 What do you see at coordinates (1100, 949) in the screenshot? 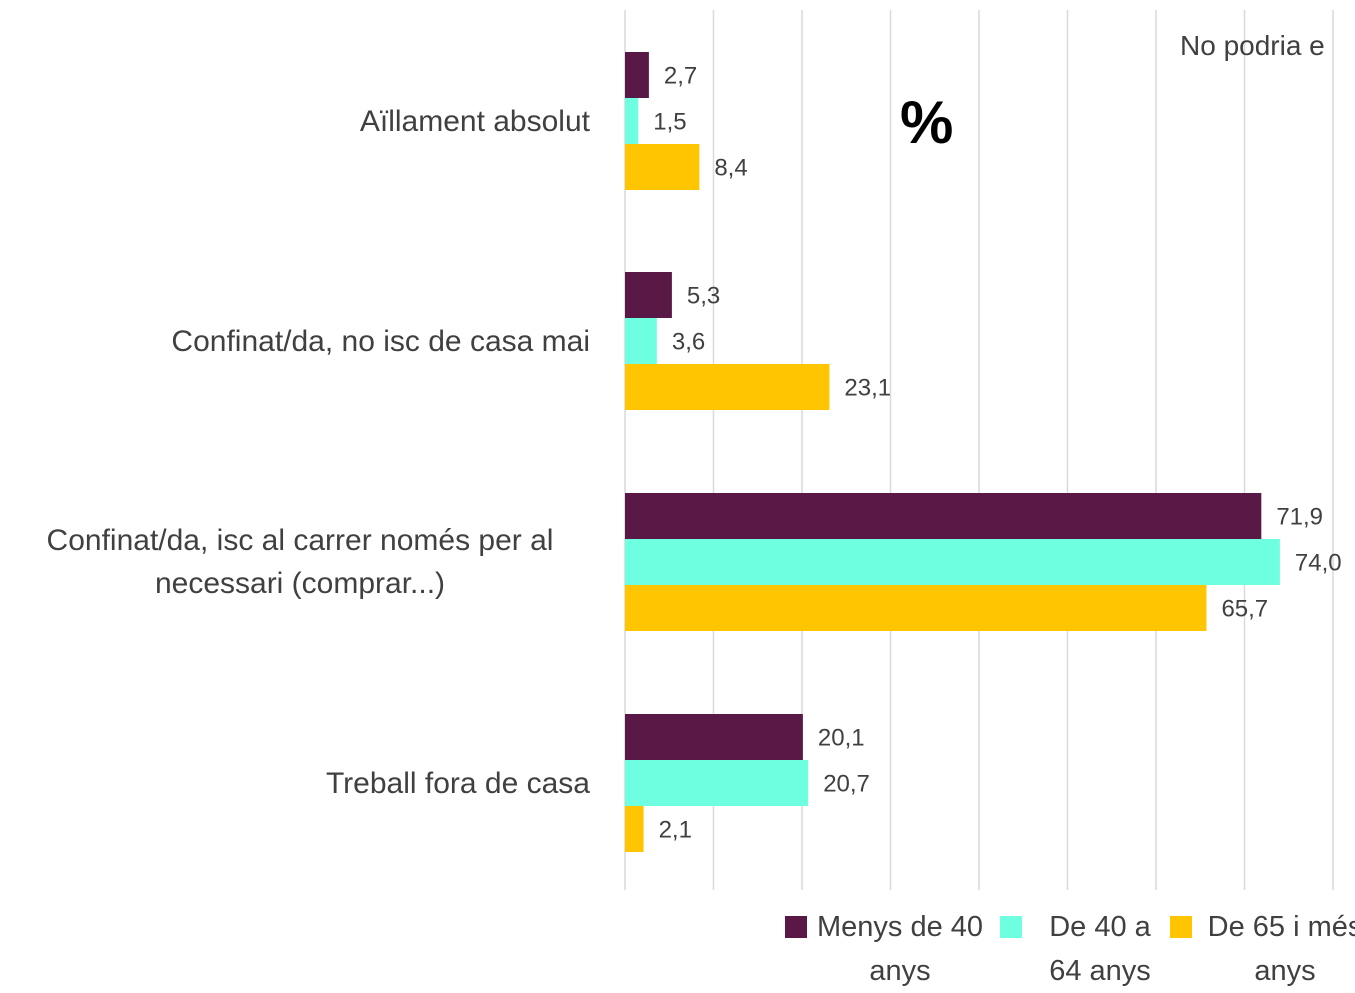
I see `legend-label: De 40 a 64 anys` at bounding box center [1100, 949].